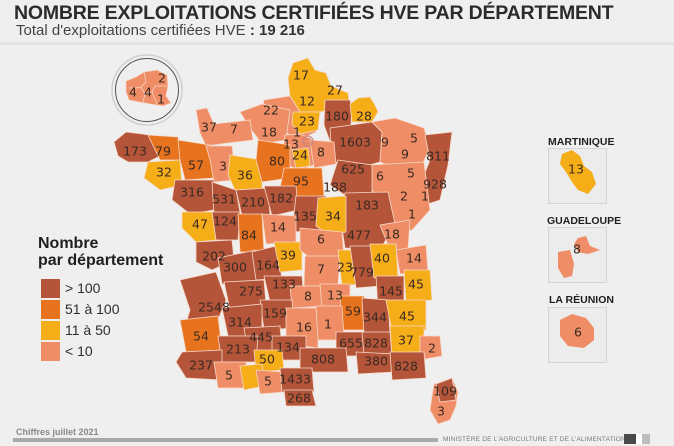 Image resolution: width=674 pixels, height=446 pixels. Describe the element at coordinates (288, 255) in the screenshot. I see `department-value: 39` at that location.